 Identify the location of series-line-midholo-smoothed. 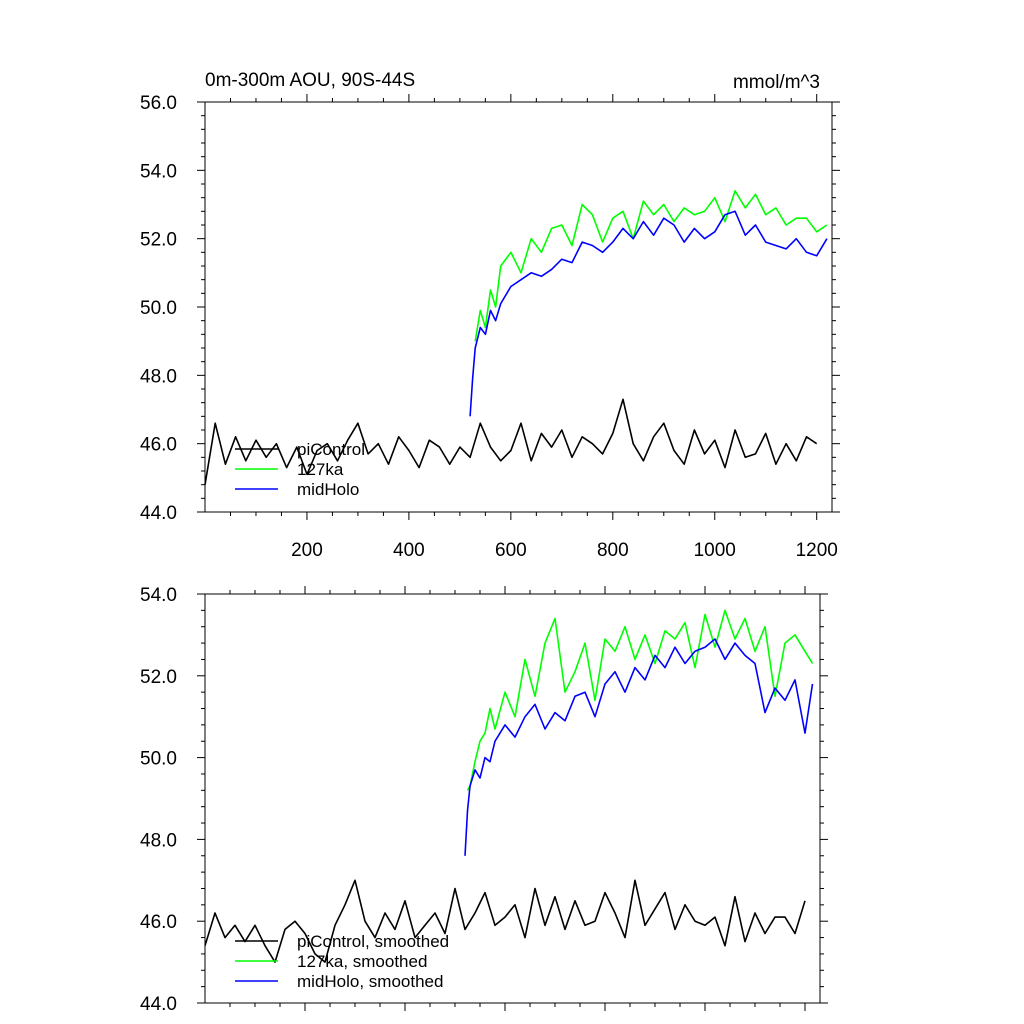
(639, 747).